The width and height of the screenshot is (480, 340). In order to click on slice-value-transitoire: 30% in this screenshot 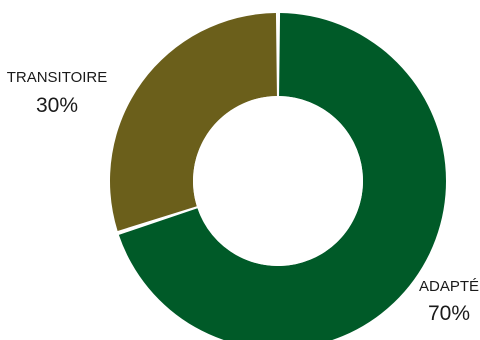, I will do `click(57, 105)`.